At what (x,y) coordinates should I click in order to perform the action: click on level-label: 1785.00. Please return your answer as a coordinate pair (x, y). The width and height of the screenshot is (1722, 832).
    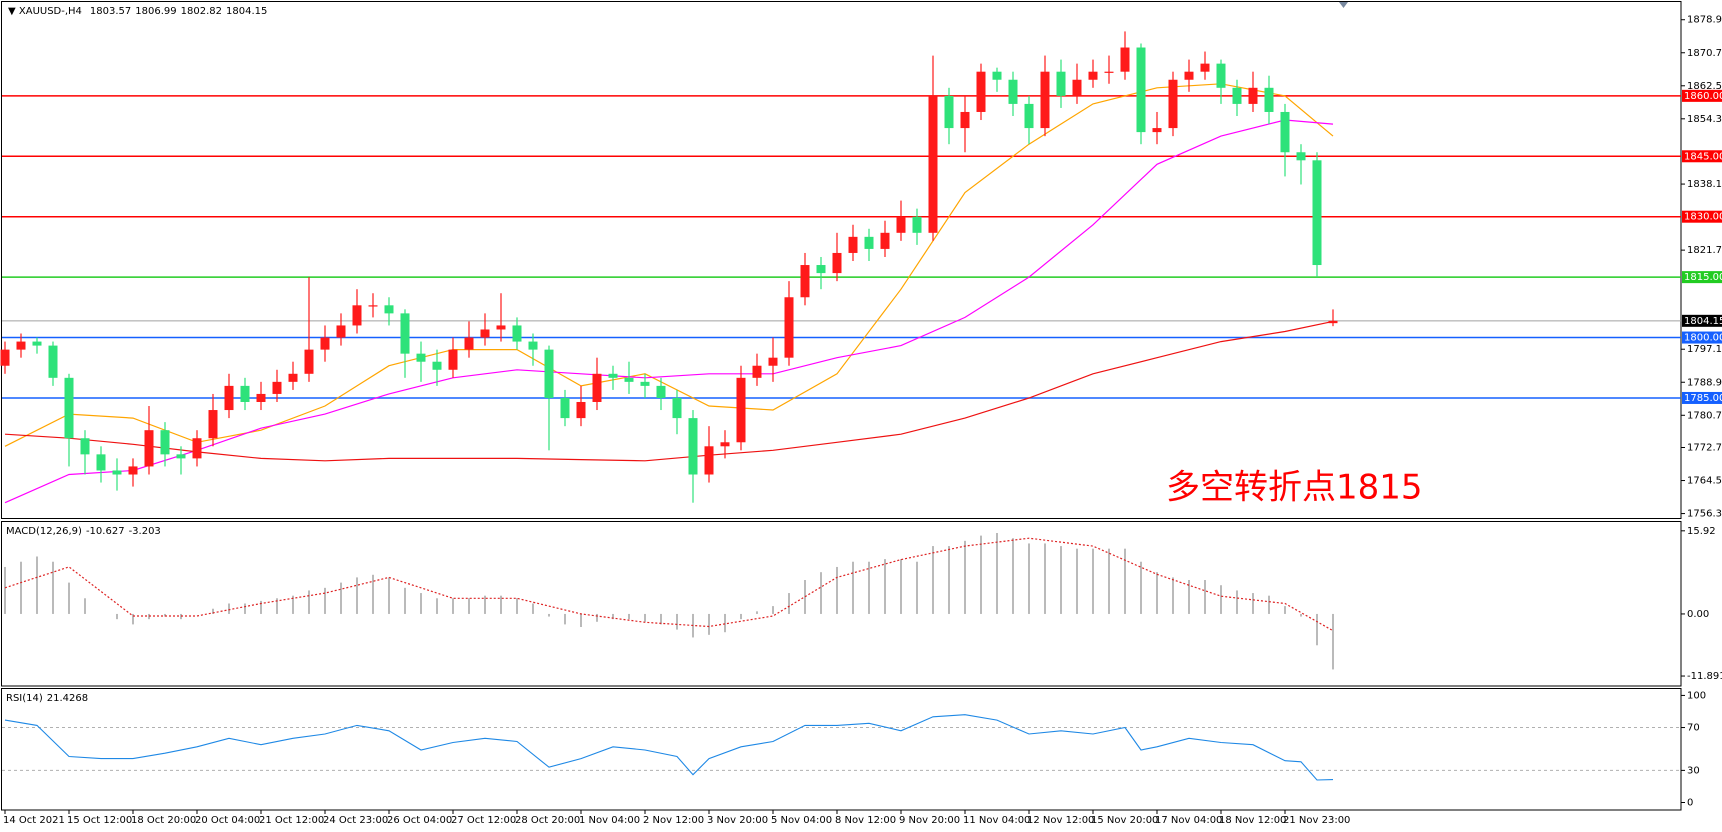
    Looking at the image, I should click on (1703, 398).